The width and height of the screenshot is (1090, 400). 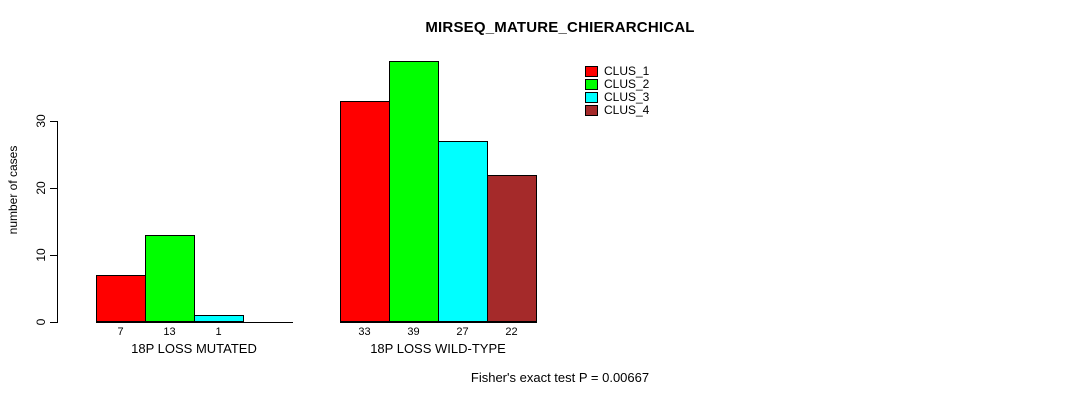 I want to click on bar-value-label: 13, so click(x=169, y=332).